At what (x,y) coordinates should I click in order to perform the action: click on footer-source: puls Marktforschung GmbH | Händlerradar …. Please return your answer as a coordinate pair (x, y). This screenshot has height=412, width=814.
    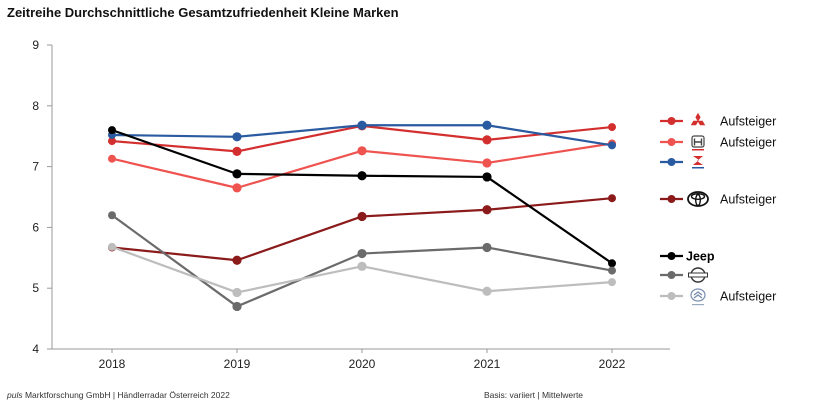
    Looking at the image, I should click on (118, 395).